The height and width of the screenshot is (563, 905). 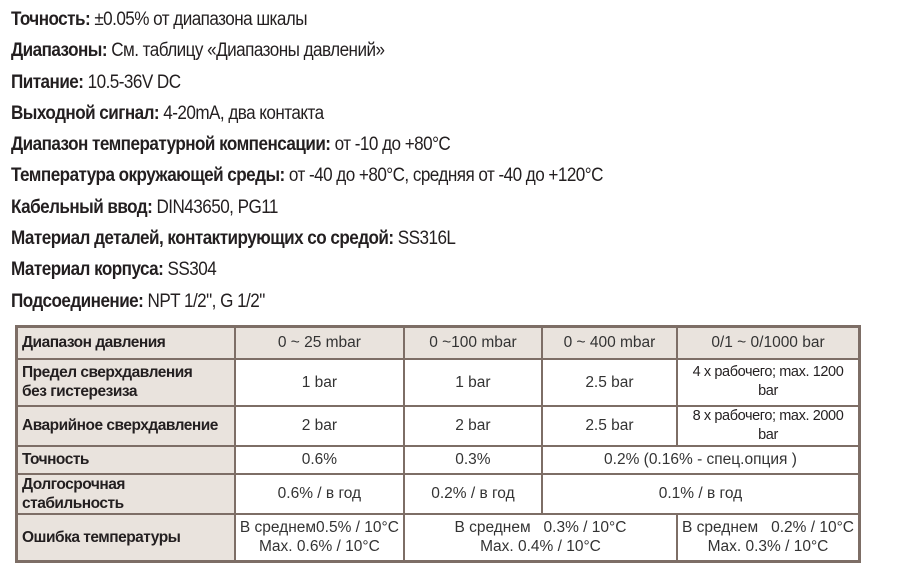 I want to click on table-cell: В среднем 0.2% / 10°C Max. 0.3% / 10°C, so click(x=768, y=537).